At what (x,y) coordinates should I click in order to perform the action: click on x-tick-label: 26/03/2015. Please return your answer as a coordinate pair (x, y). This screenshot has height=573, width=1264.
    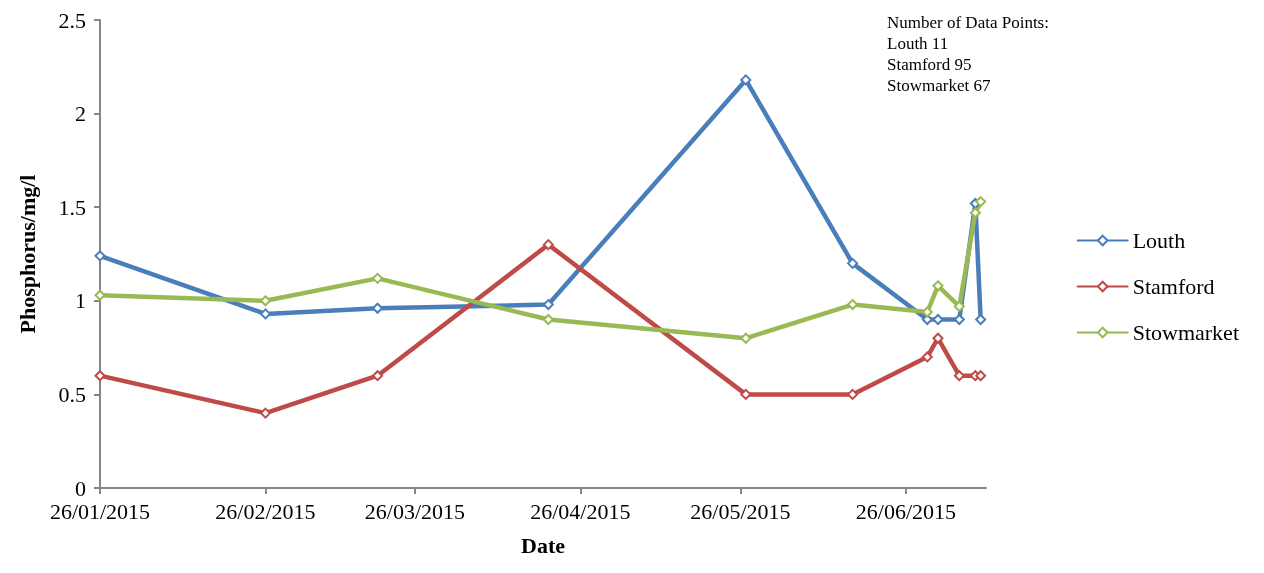
    Looking at the image, I should click on (415, 511).